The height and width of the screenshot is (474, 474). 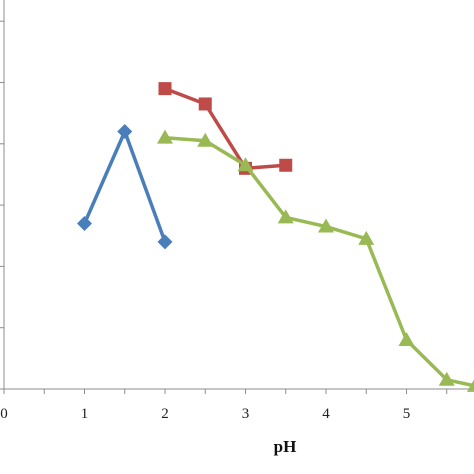 I want to click on x-tick-label: 4, so click(x=326, y=414).